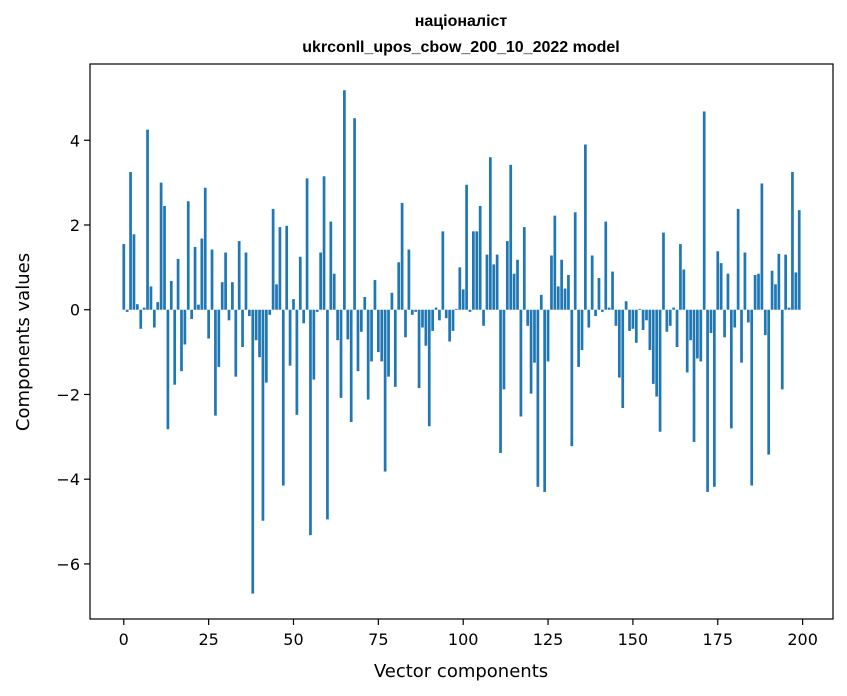 The width and height of the screenshot is (847, 696). I want to click on x-axis-ticks: 0 25 50 75 100 125 150 175 200, so click(468, 634).